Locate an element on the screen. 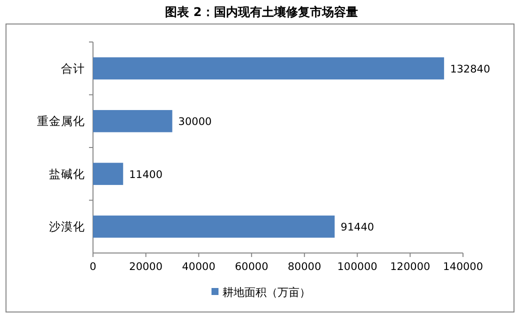 The width and height of the screenshot is (523, 333). chart-title: 图表 2：国内现有土壤修复市场容量 is located at coordinates (261, 12).